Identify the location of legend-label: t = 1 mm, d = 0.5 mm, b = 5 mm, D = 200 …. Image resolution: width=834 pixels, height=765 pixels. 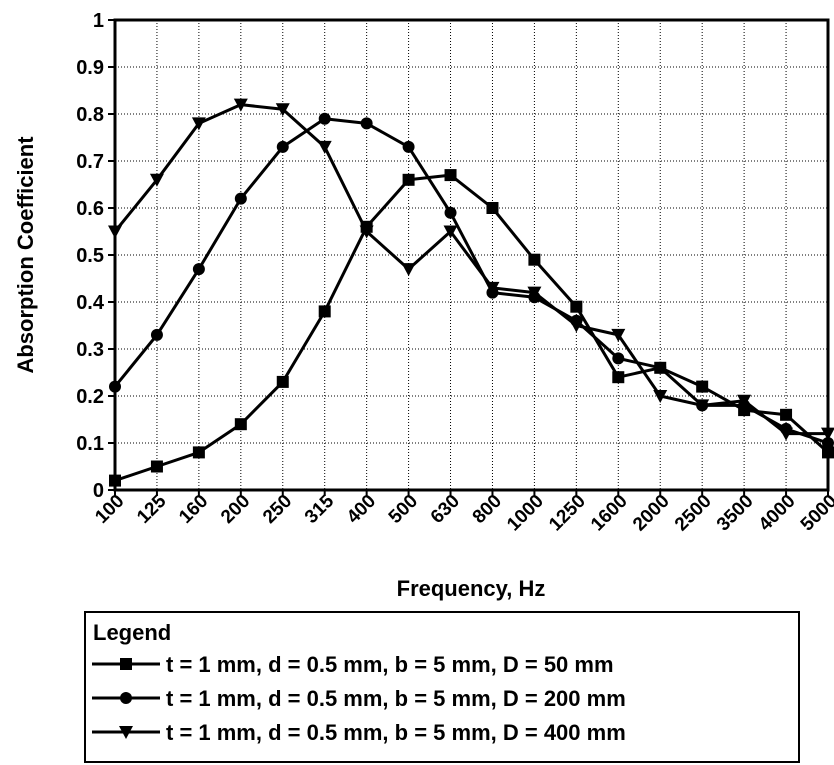
(396, 698).